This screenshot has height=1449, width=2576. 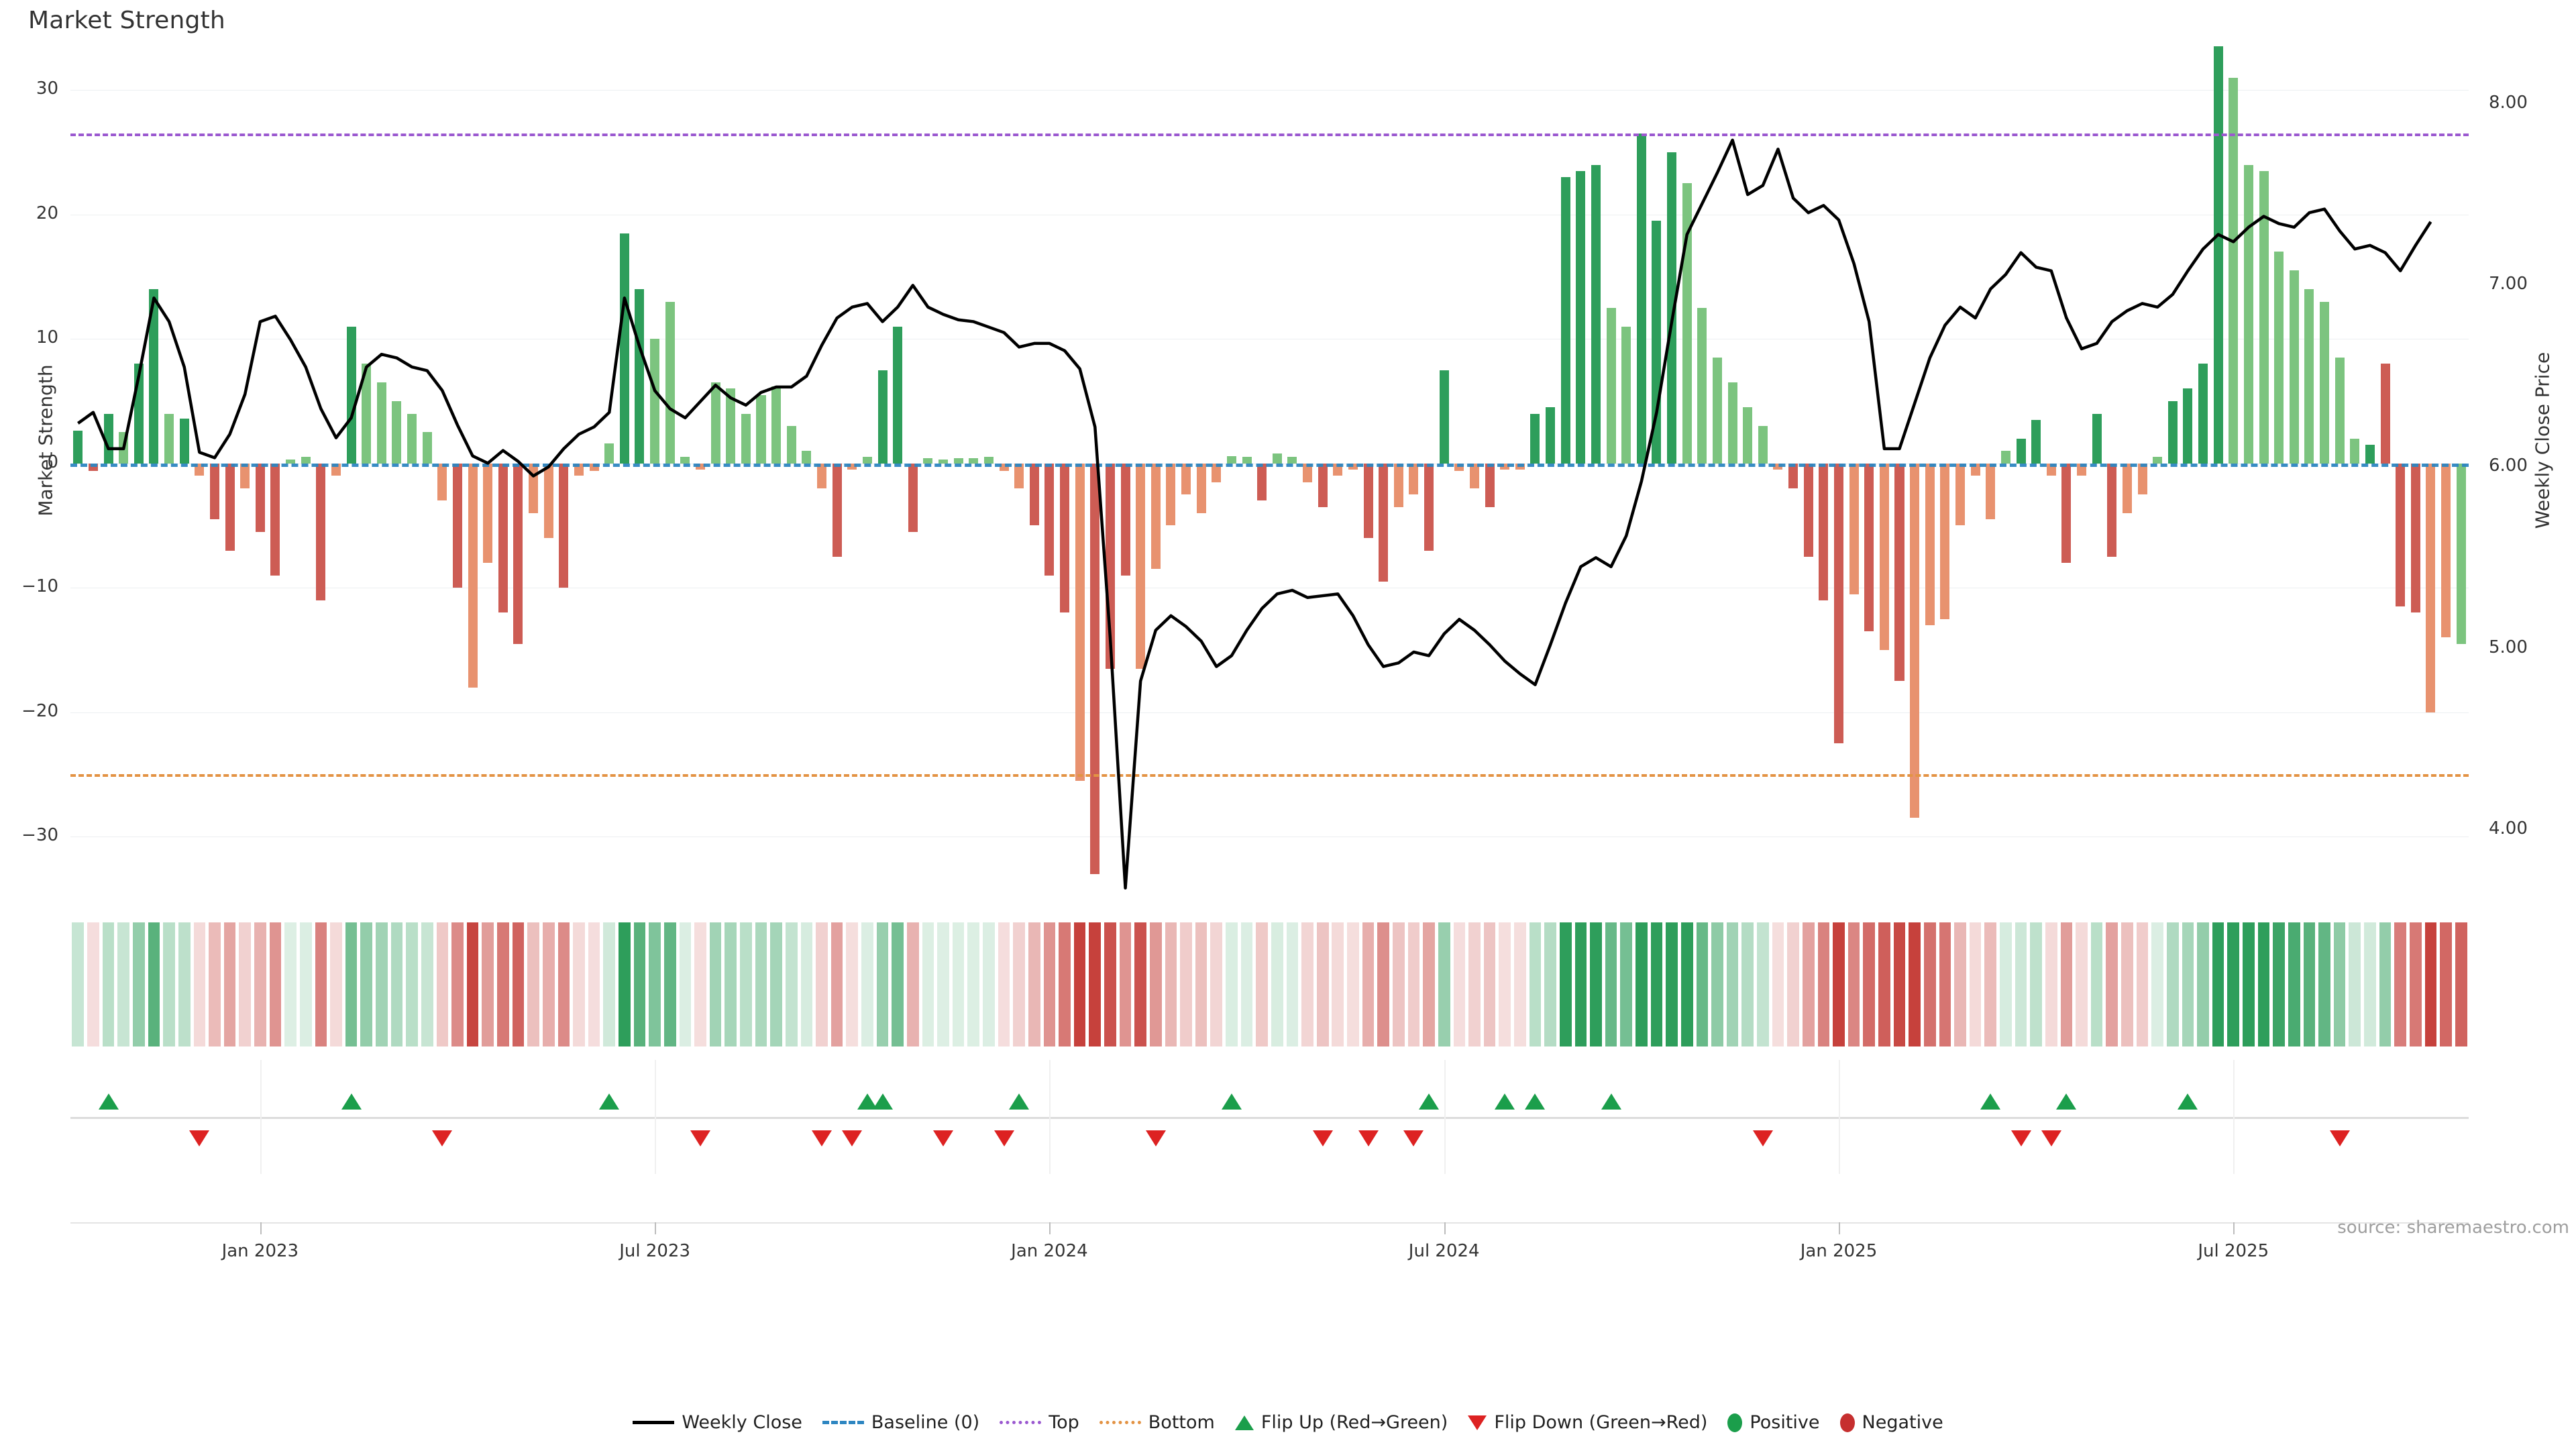 I want to click on y-tick-label-right: 8.00, so click(x=2508, y=102).